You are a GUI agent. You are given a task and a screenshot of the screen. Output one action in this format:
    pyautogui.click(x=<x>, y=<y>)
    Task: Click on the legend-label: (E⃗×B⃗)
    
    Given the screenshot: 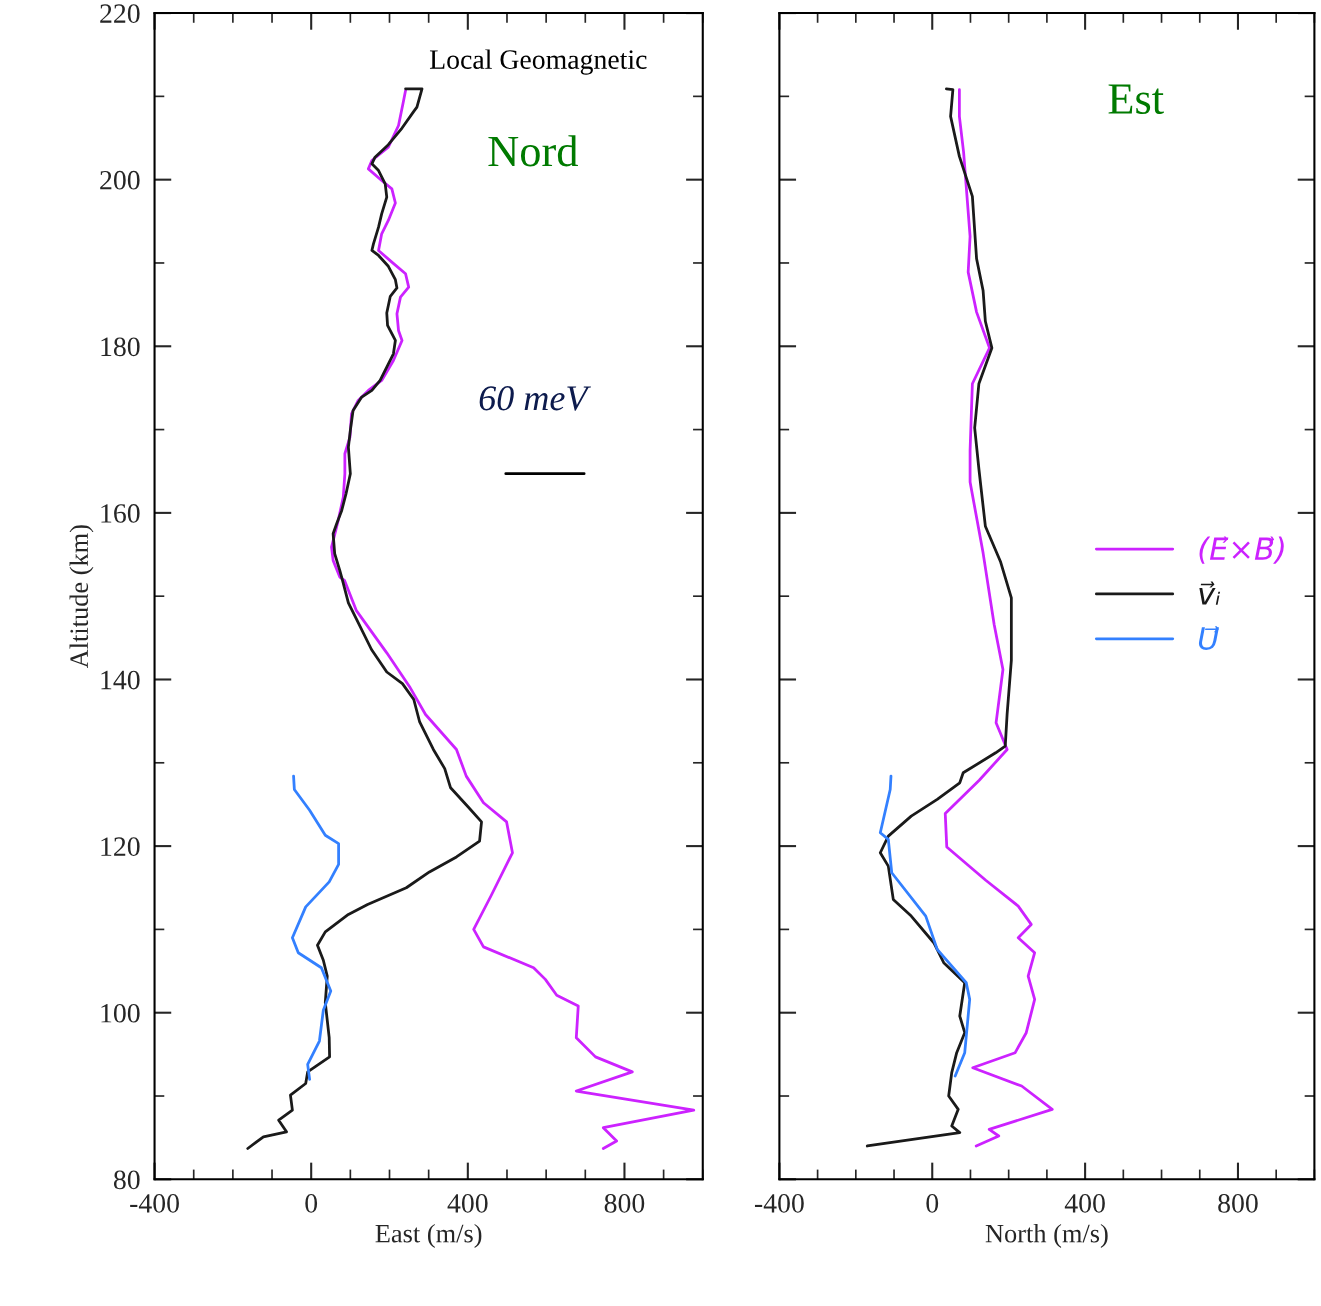 What is the action you would take?
    pyautogui.click(x=1241, y=550)
    